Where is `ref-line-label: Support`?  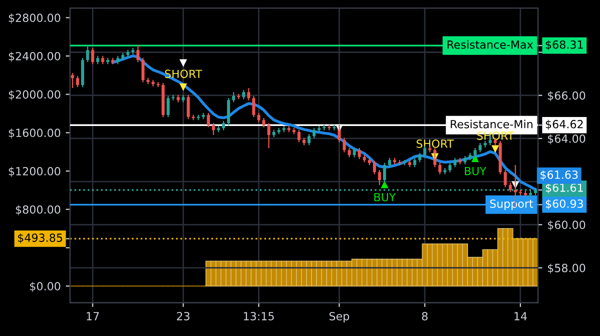
ref-line-label: Support is located at coordinates (512, 204).